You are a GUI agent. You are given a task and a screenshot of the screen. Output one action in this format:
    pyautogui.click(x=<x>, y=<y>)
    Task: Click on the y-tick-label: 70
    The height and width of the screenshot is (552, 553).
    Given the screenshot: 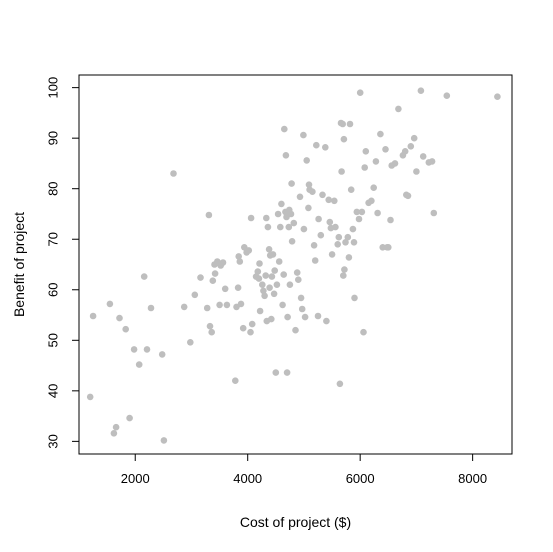 What is the action you would take?
    pyautogui.click(x=53, y=239)
    